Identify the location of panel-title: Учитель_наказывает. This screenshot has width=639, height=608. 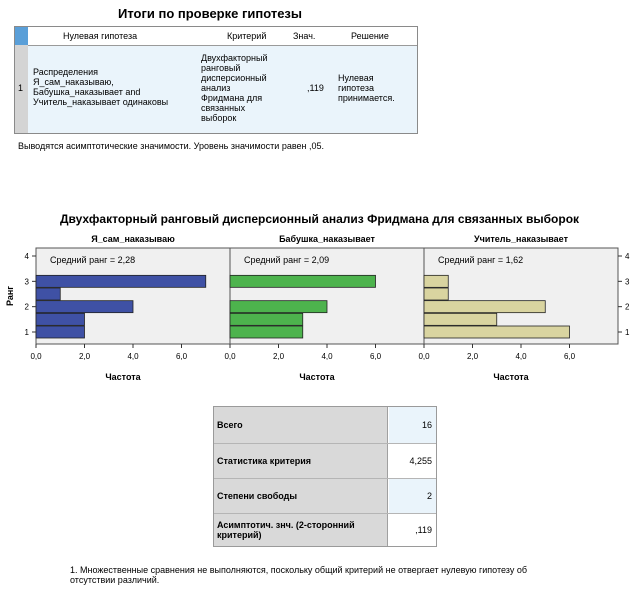
(521, 239).